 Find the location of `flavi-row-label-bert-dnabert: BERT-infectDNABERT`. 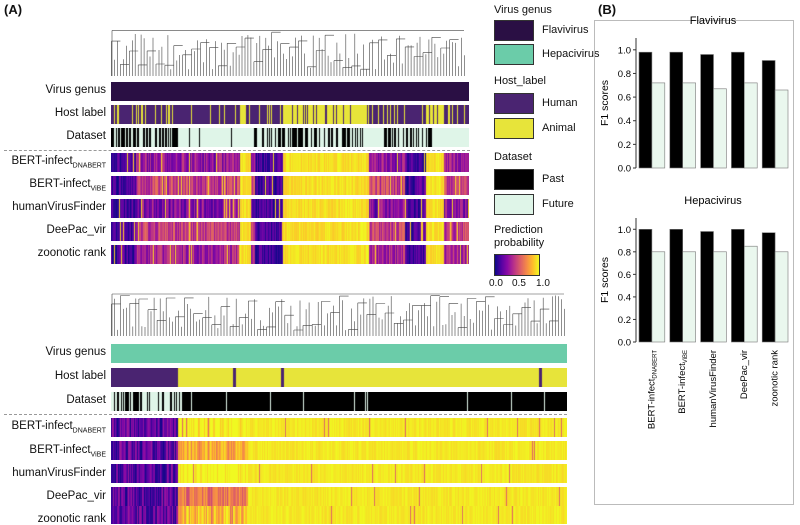

flavi-row-label-bert-dnabert: BERT-infectDNABERT is located at coordinates (59, 162).